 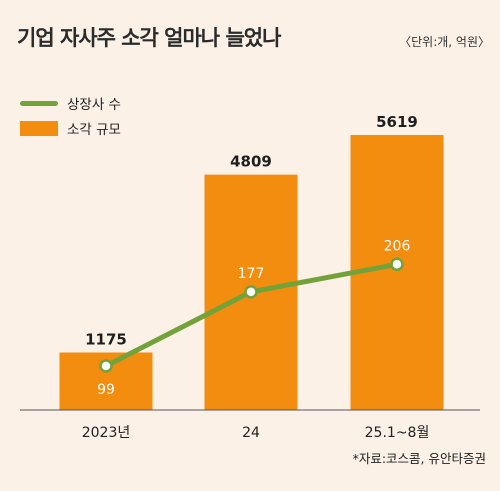 I want to click on legend-bar-label: 소각 규모, so click(x=94, y=130).